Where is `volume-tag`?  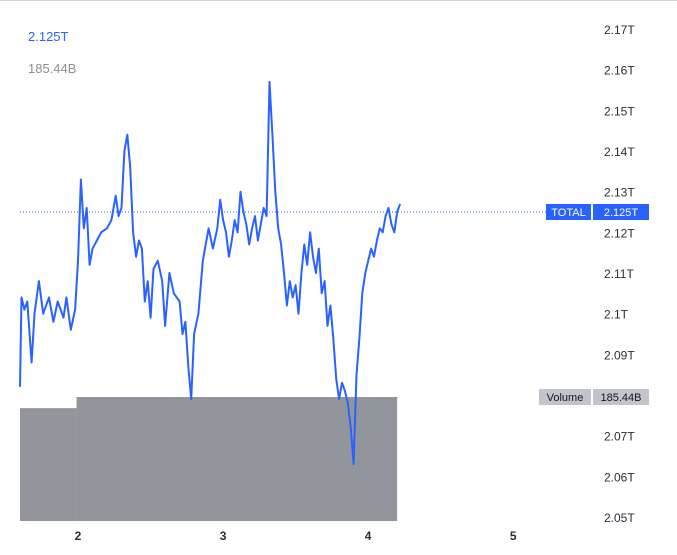 volume-tag is located at coordinates (565, 397).